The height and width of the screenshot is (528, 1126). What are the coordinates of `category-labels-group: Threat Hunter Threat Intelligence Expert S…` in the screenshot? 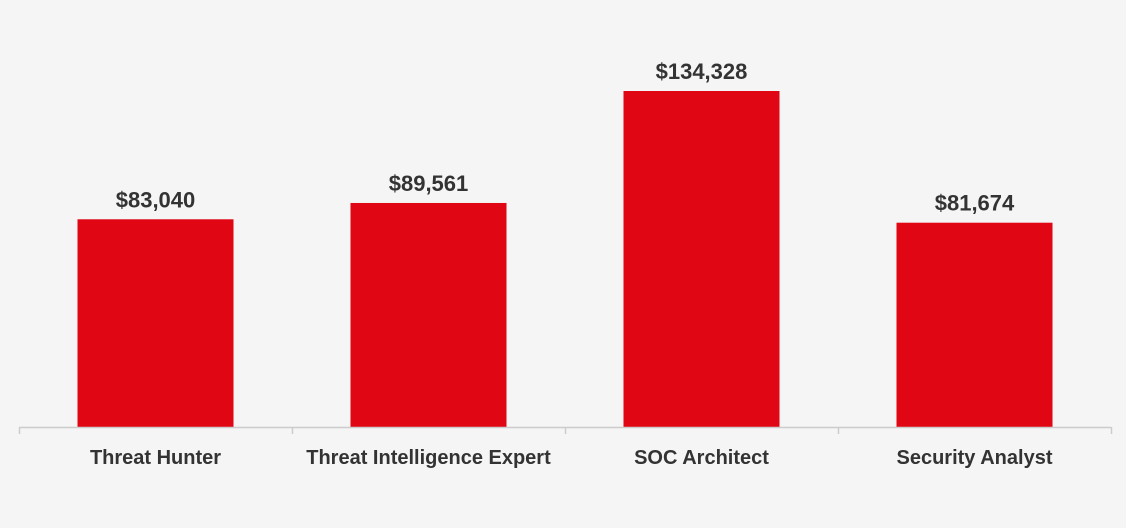 It's located at (571, 458).